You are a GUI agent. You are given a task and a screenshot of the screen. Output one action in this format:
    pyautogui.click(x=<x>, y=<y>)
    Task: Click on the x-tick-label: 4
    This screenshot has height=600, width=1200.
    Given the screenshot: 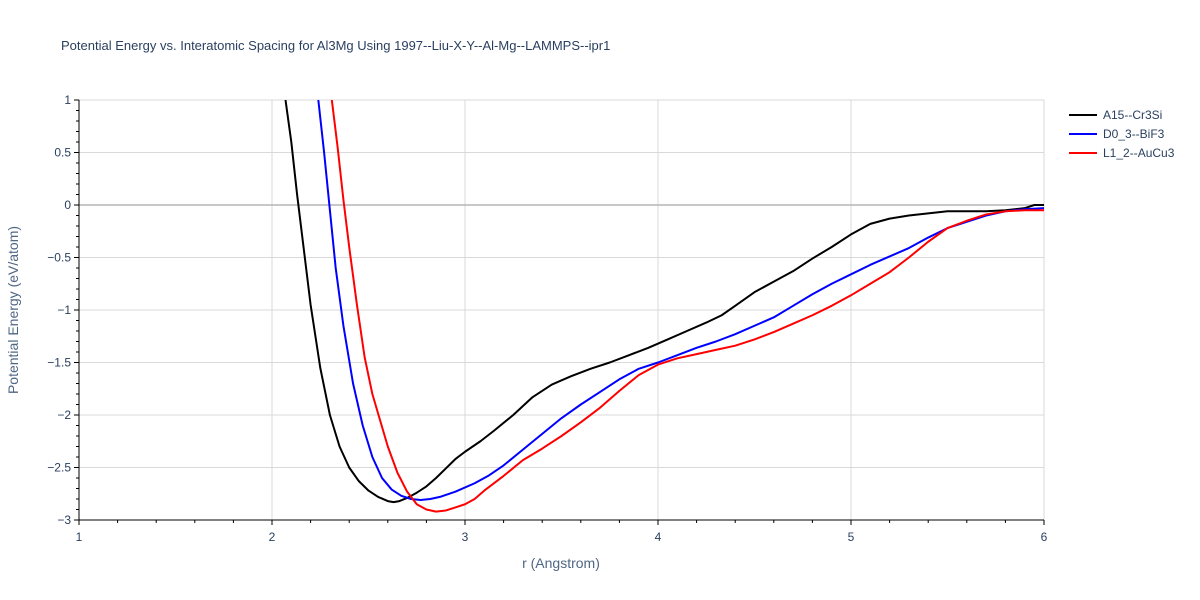 What is the action you would take?
    pyautogui.click(x=658, y=537)
    